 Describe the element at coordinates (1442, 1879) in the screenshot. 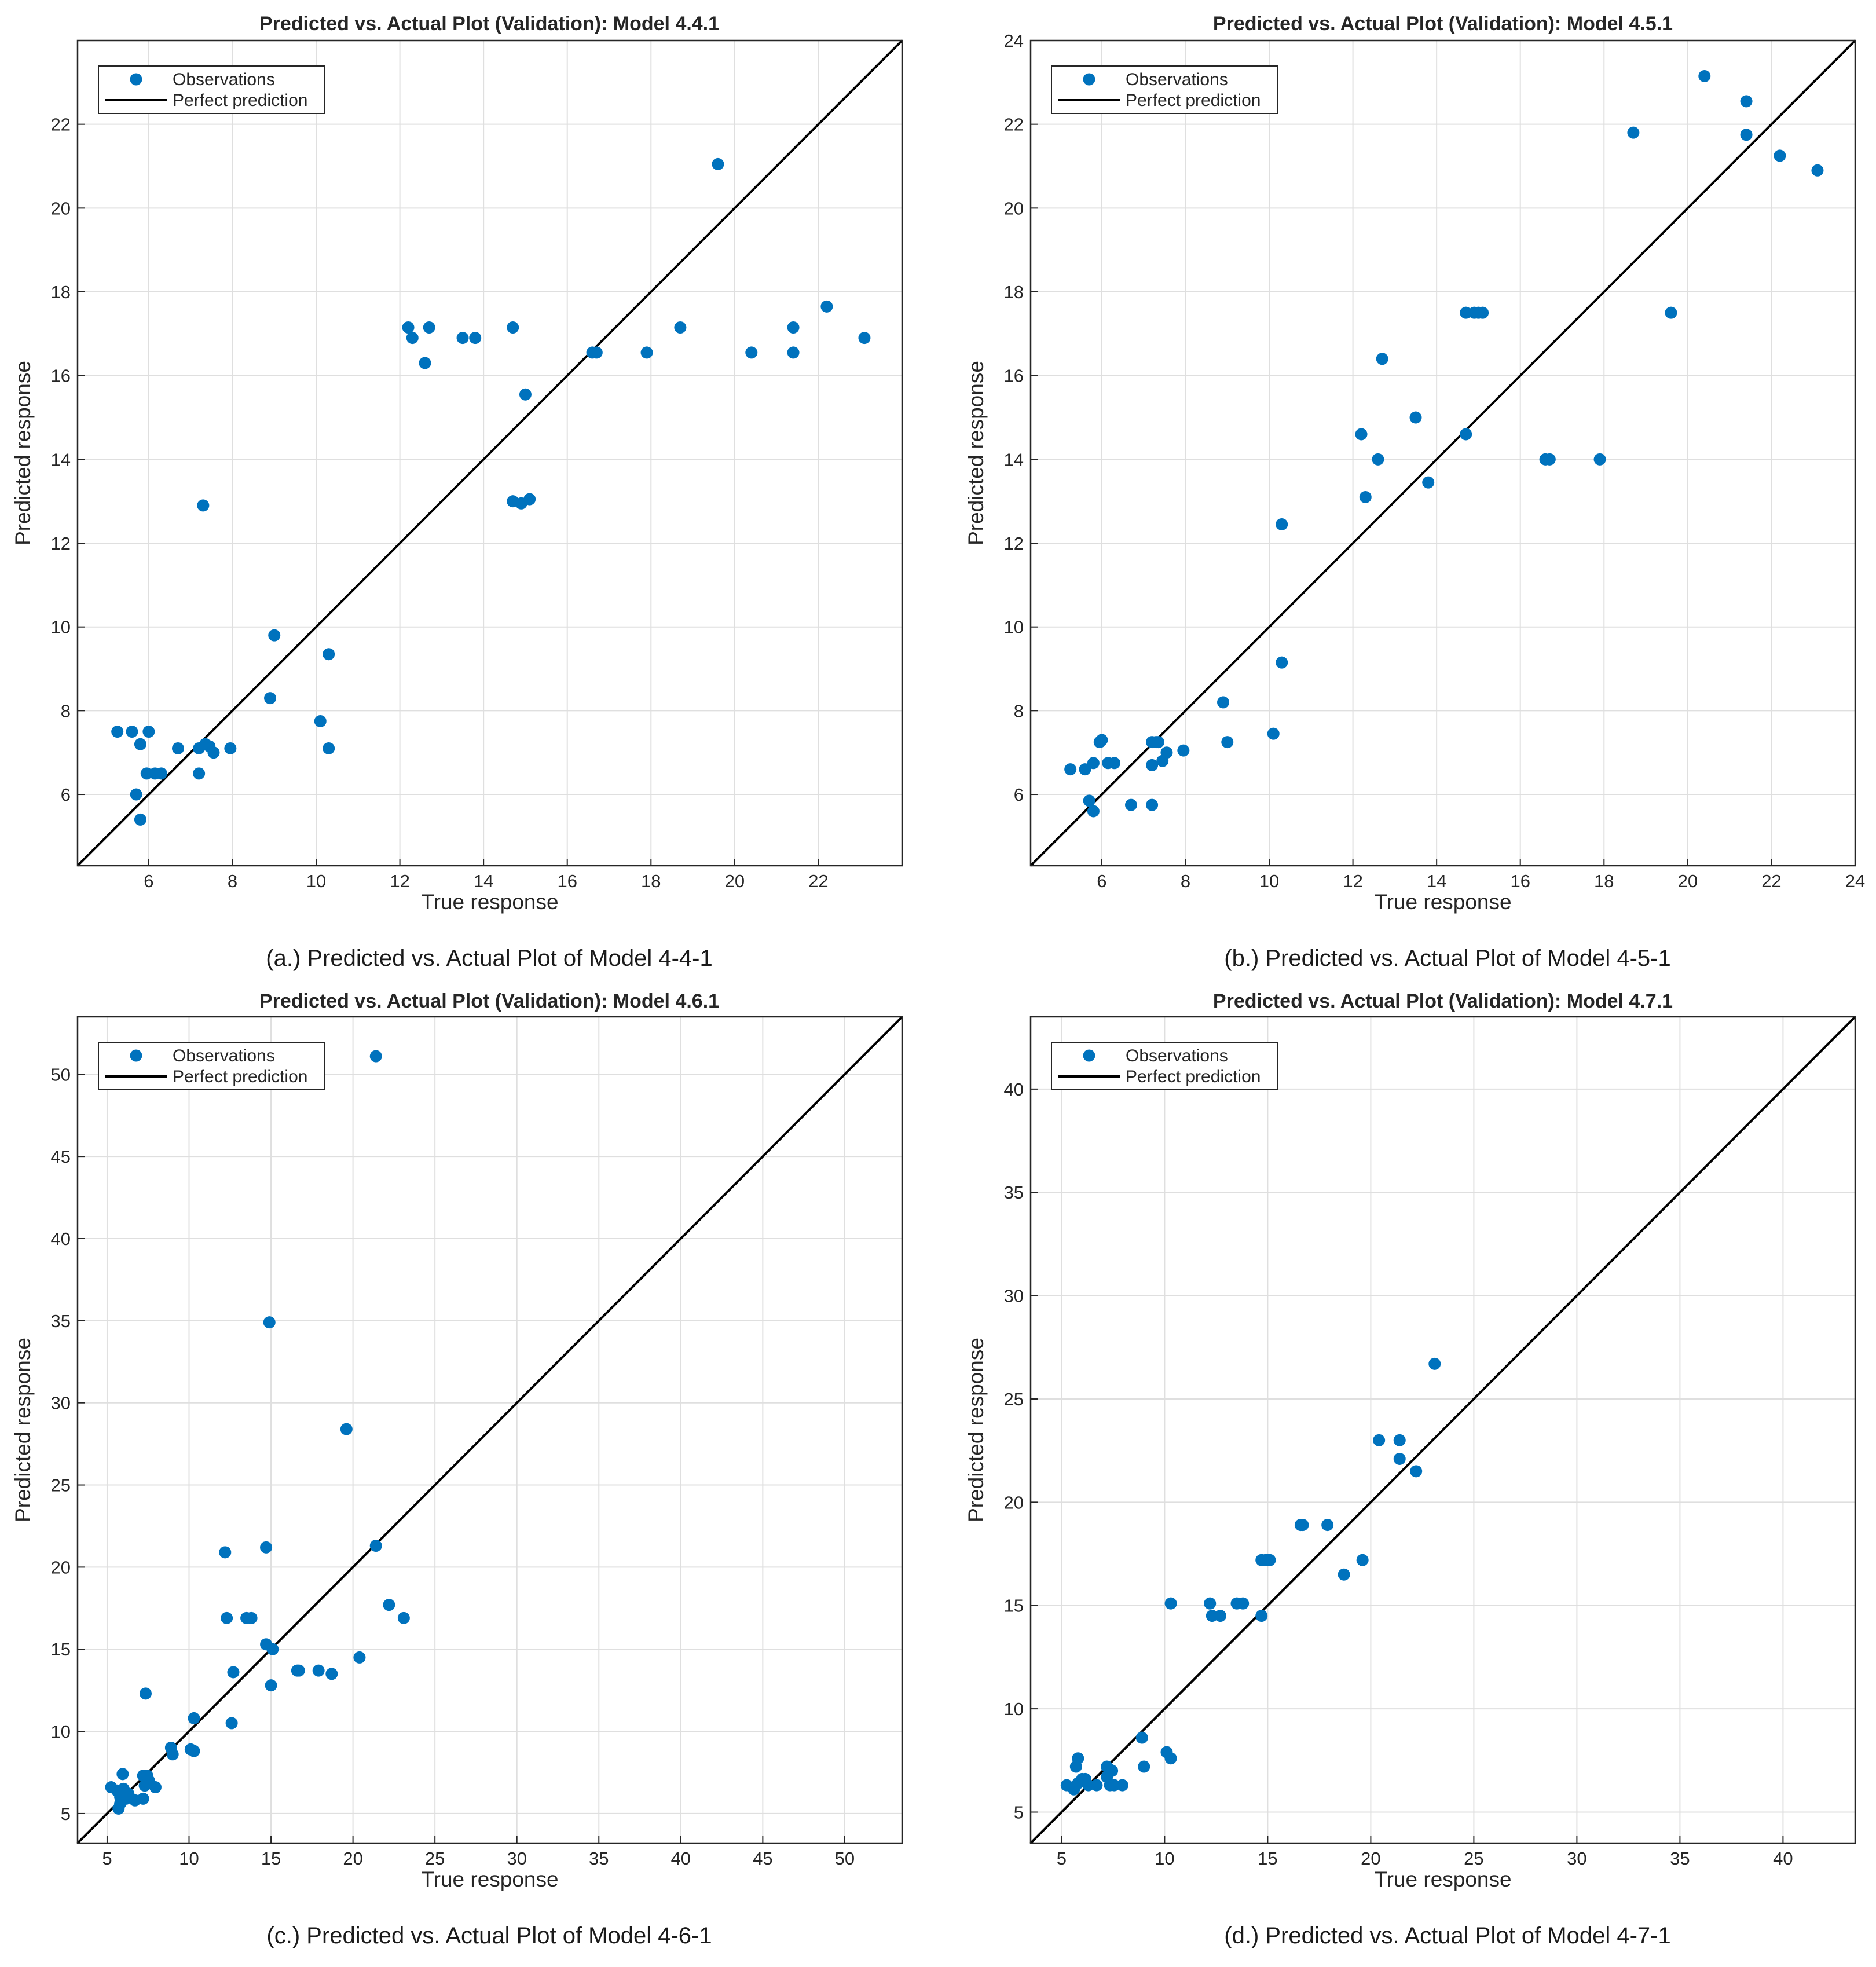

I see `panel-d-x-axis-label: True response` at that location.